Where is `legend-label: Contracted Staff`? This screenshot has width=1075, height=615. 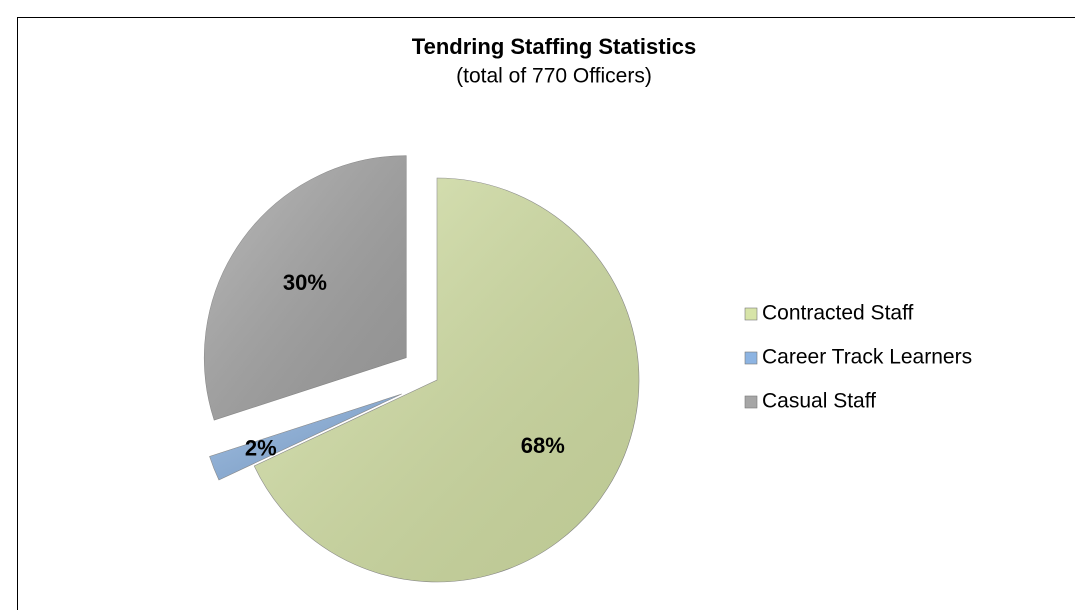
legend-label: Contracted Staff is located at coordinates (838, 313).